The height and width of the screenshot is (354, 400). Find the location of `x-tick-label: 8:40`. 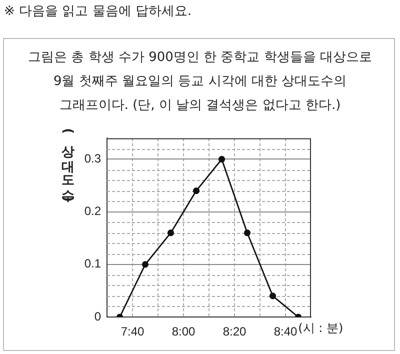

x-tick-label: 8:40 is located at coordinates (286, 331).